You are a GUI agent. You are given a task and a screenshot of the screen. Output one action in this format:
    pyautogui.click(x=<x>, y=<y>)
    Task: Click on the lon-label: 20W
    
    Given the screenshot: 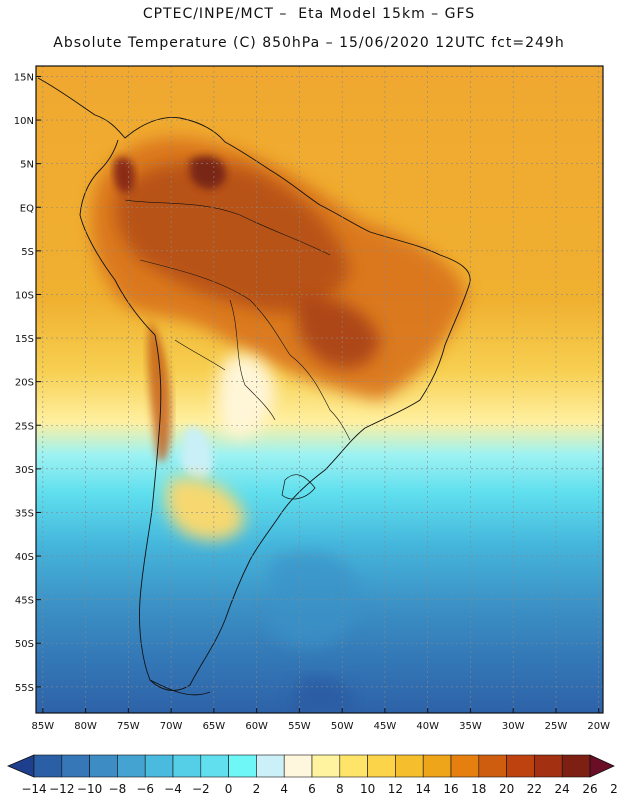 What is the action you would take?
    pyautogui.click(x=598, y=726)
    